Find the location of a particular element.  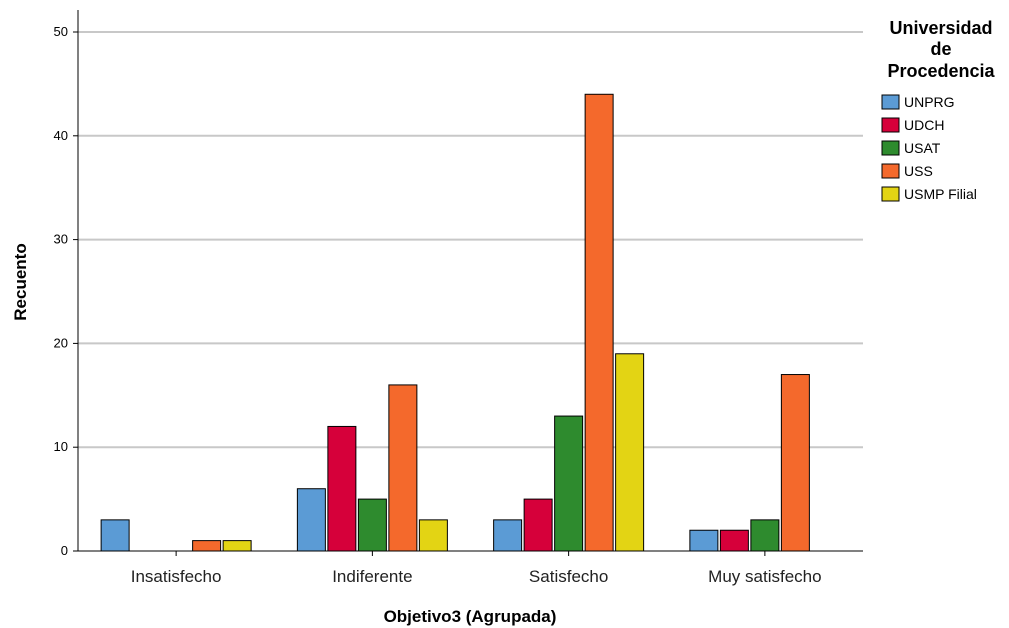

y-tick-labels: 0 10 20 30 40 50 is located at coordinates (66, 291).